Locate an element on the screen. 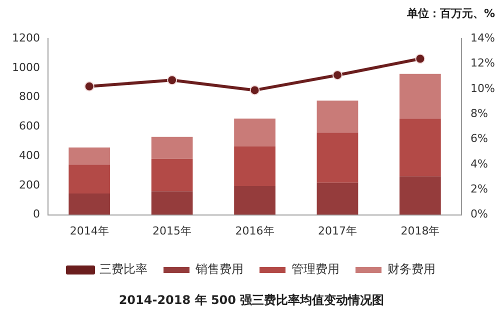 The height and width of the screenshot is (331, 503). x-tick-label: 2015年 is located at coordinates (172, 231).